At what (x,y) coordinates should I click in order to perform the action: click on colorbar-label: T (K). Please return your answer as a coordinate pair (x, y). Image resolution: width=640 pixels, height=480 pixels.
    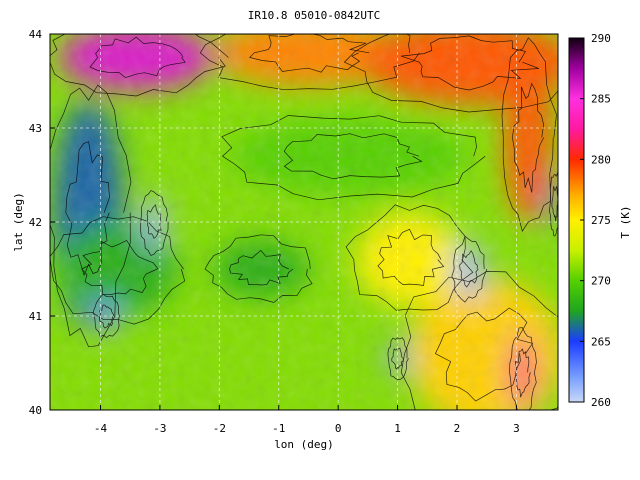
    Looking at the image, I should click on (625, 221).